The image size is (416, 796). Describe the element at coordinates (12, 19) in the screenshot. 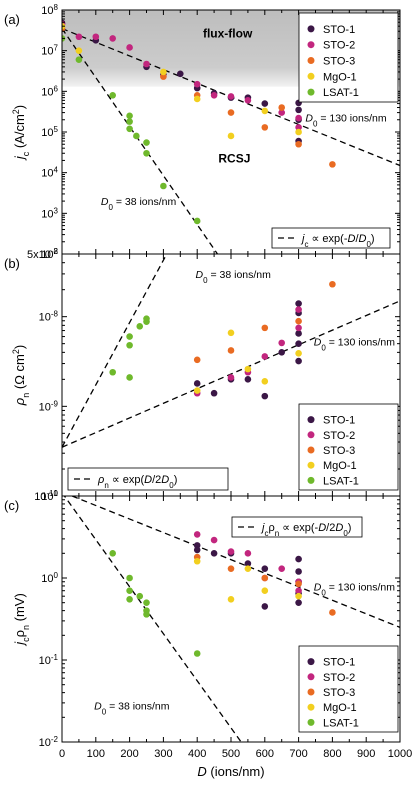

I see `panel-label: (a)` at that location.